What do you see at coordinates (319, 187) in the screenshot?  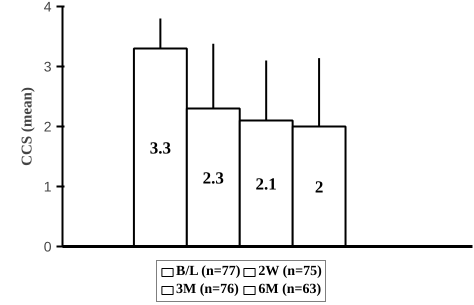 I see `data-label: 2` at bounding box center [319, 187].